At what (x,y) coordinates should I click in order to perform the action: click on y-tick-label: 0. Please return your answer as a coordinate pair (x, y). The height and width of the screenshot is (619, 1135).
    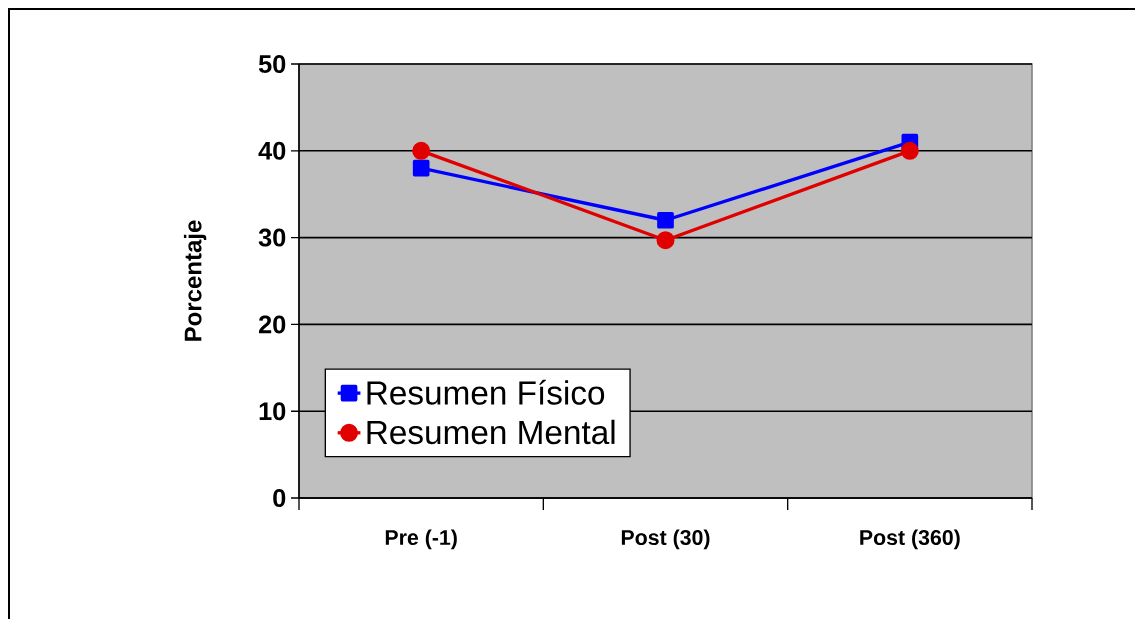
    Looking at the image, I should click on (279, 498).